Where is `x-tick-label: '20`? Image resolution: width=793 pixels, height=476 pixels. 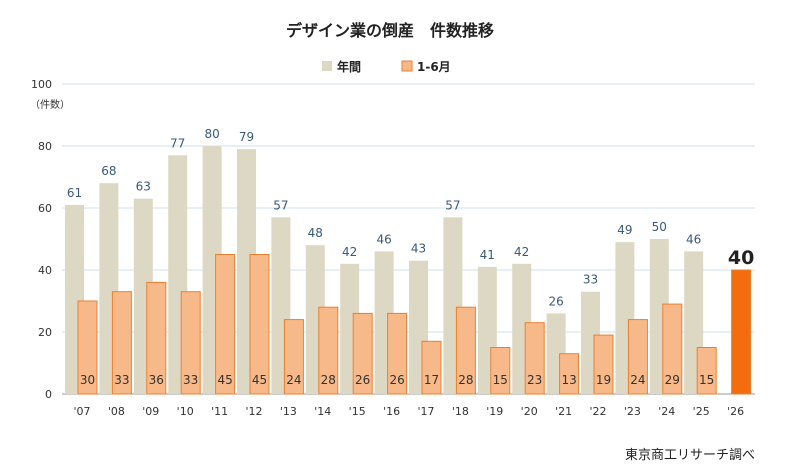 x-tick-label: '20 is located at coordinates (529, 411).